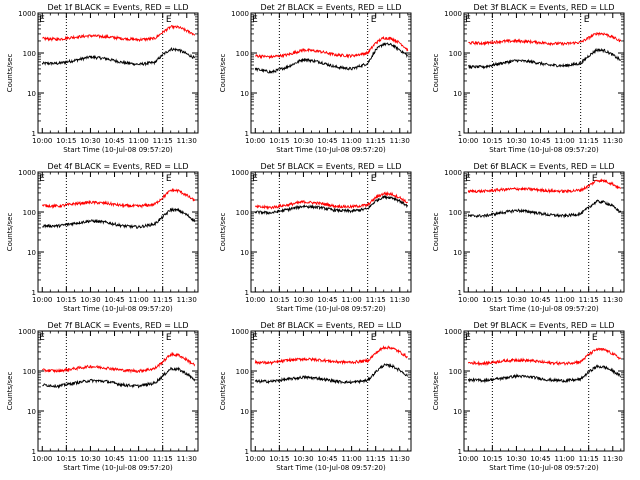 The image size is (640, 480). What do you see at coordinates (117, 325) in the screenshot?
I see `panel-title: Det 7f BLACK = Events, RED = LLD` at bounding box center [117, 325].